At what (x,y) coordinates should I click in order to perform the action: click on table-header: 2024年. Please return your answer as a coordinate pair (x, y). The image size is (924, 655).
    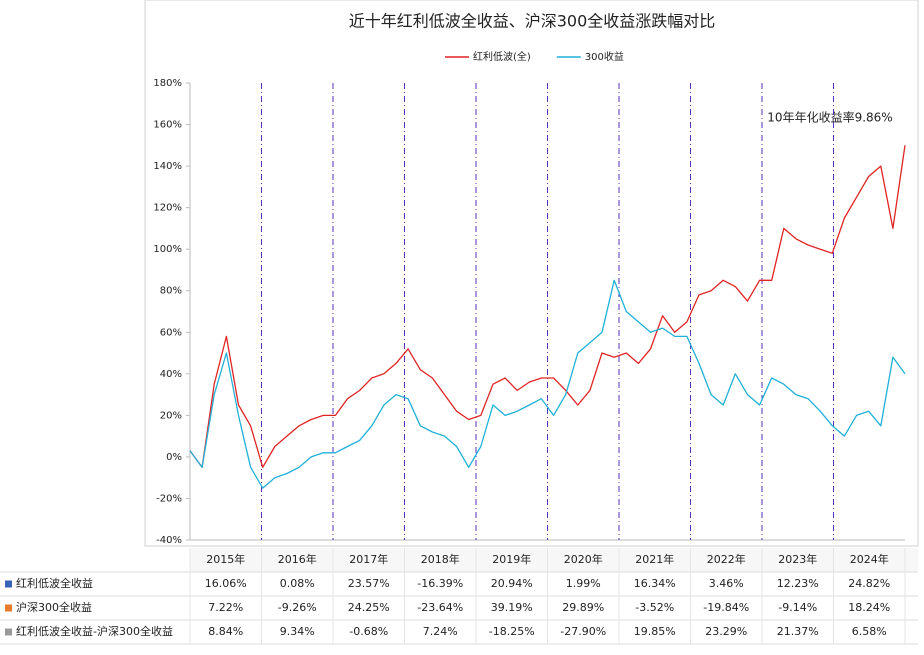
    Looking at the image, I should click on (869, 559).